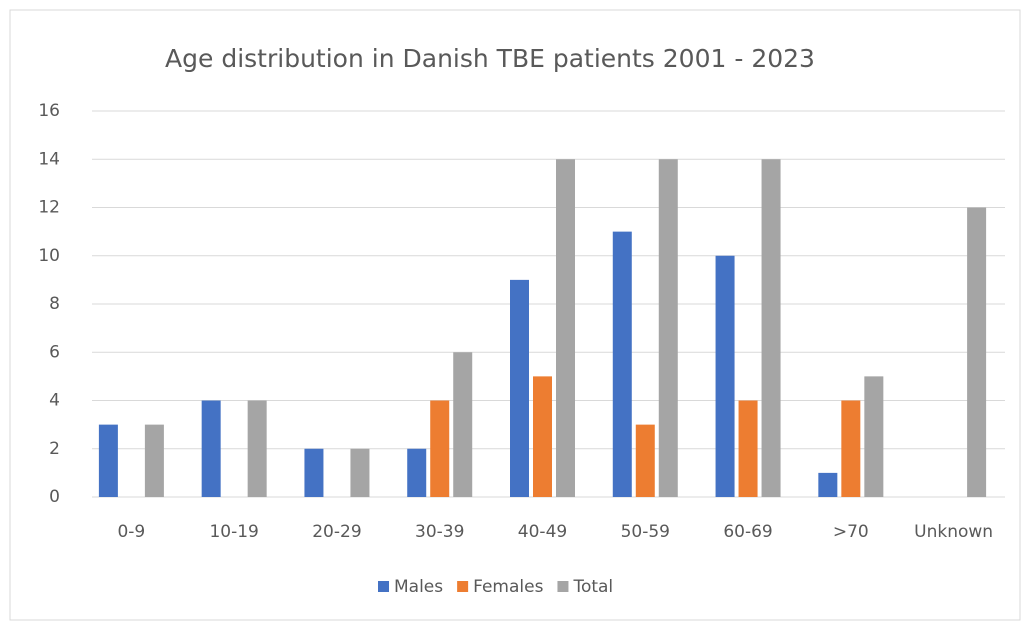 This screenshot has height=626, width=1026. What do you see at coordinates (54, 401) in the screenshot?
I see `y-tick-label: 4` at bounding box center [54, 401].